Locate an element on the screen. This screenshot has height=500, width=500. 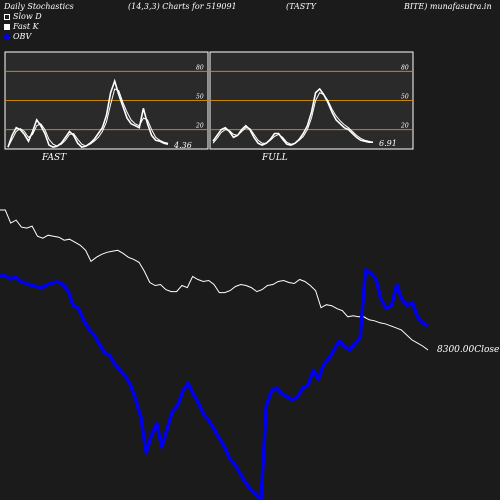
full-last-value: 6.91 is located at coordinates (388, 143).